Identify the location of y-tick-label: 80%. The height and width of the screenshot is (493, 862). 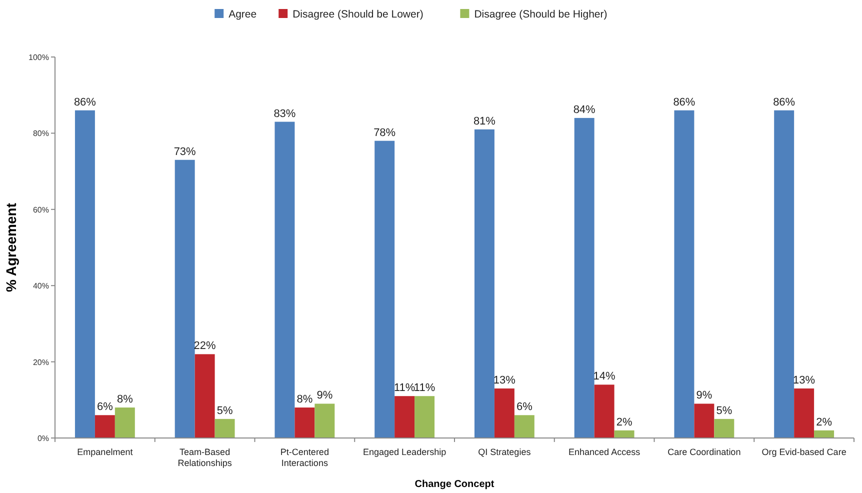
(40, 133).